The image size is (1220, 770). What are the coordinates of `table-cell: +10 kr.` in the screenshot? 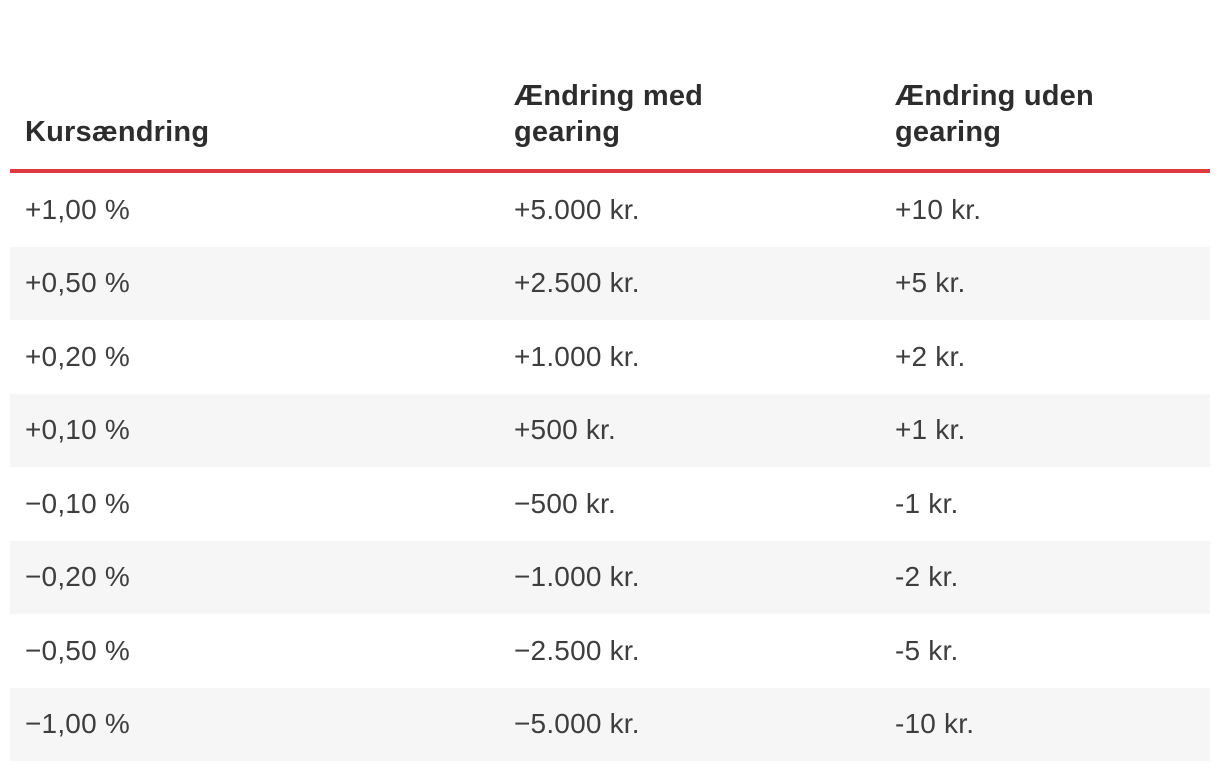 It's located at (938, 209).